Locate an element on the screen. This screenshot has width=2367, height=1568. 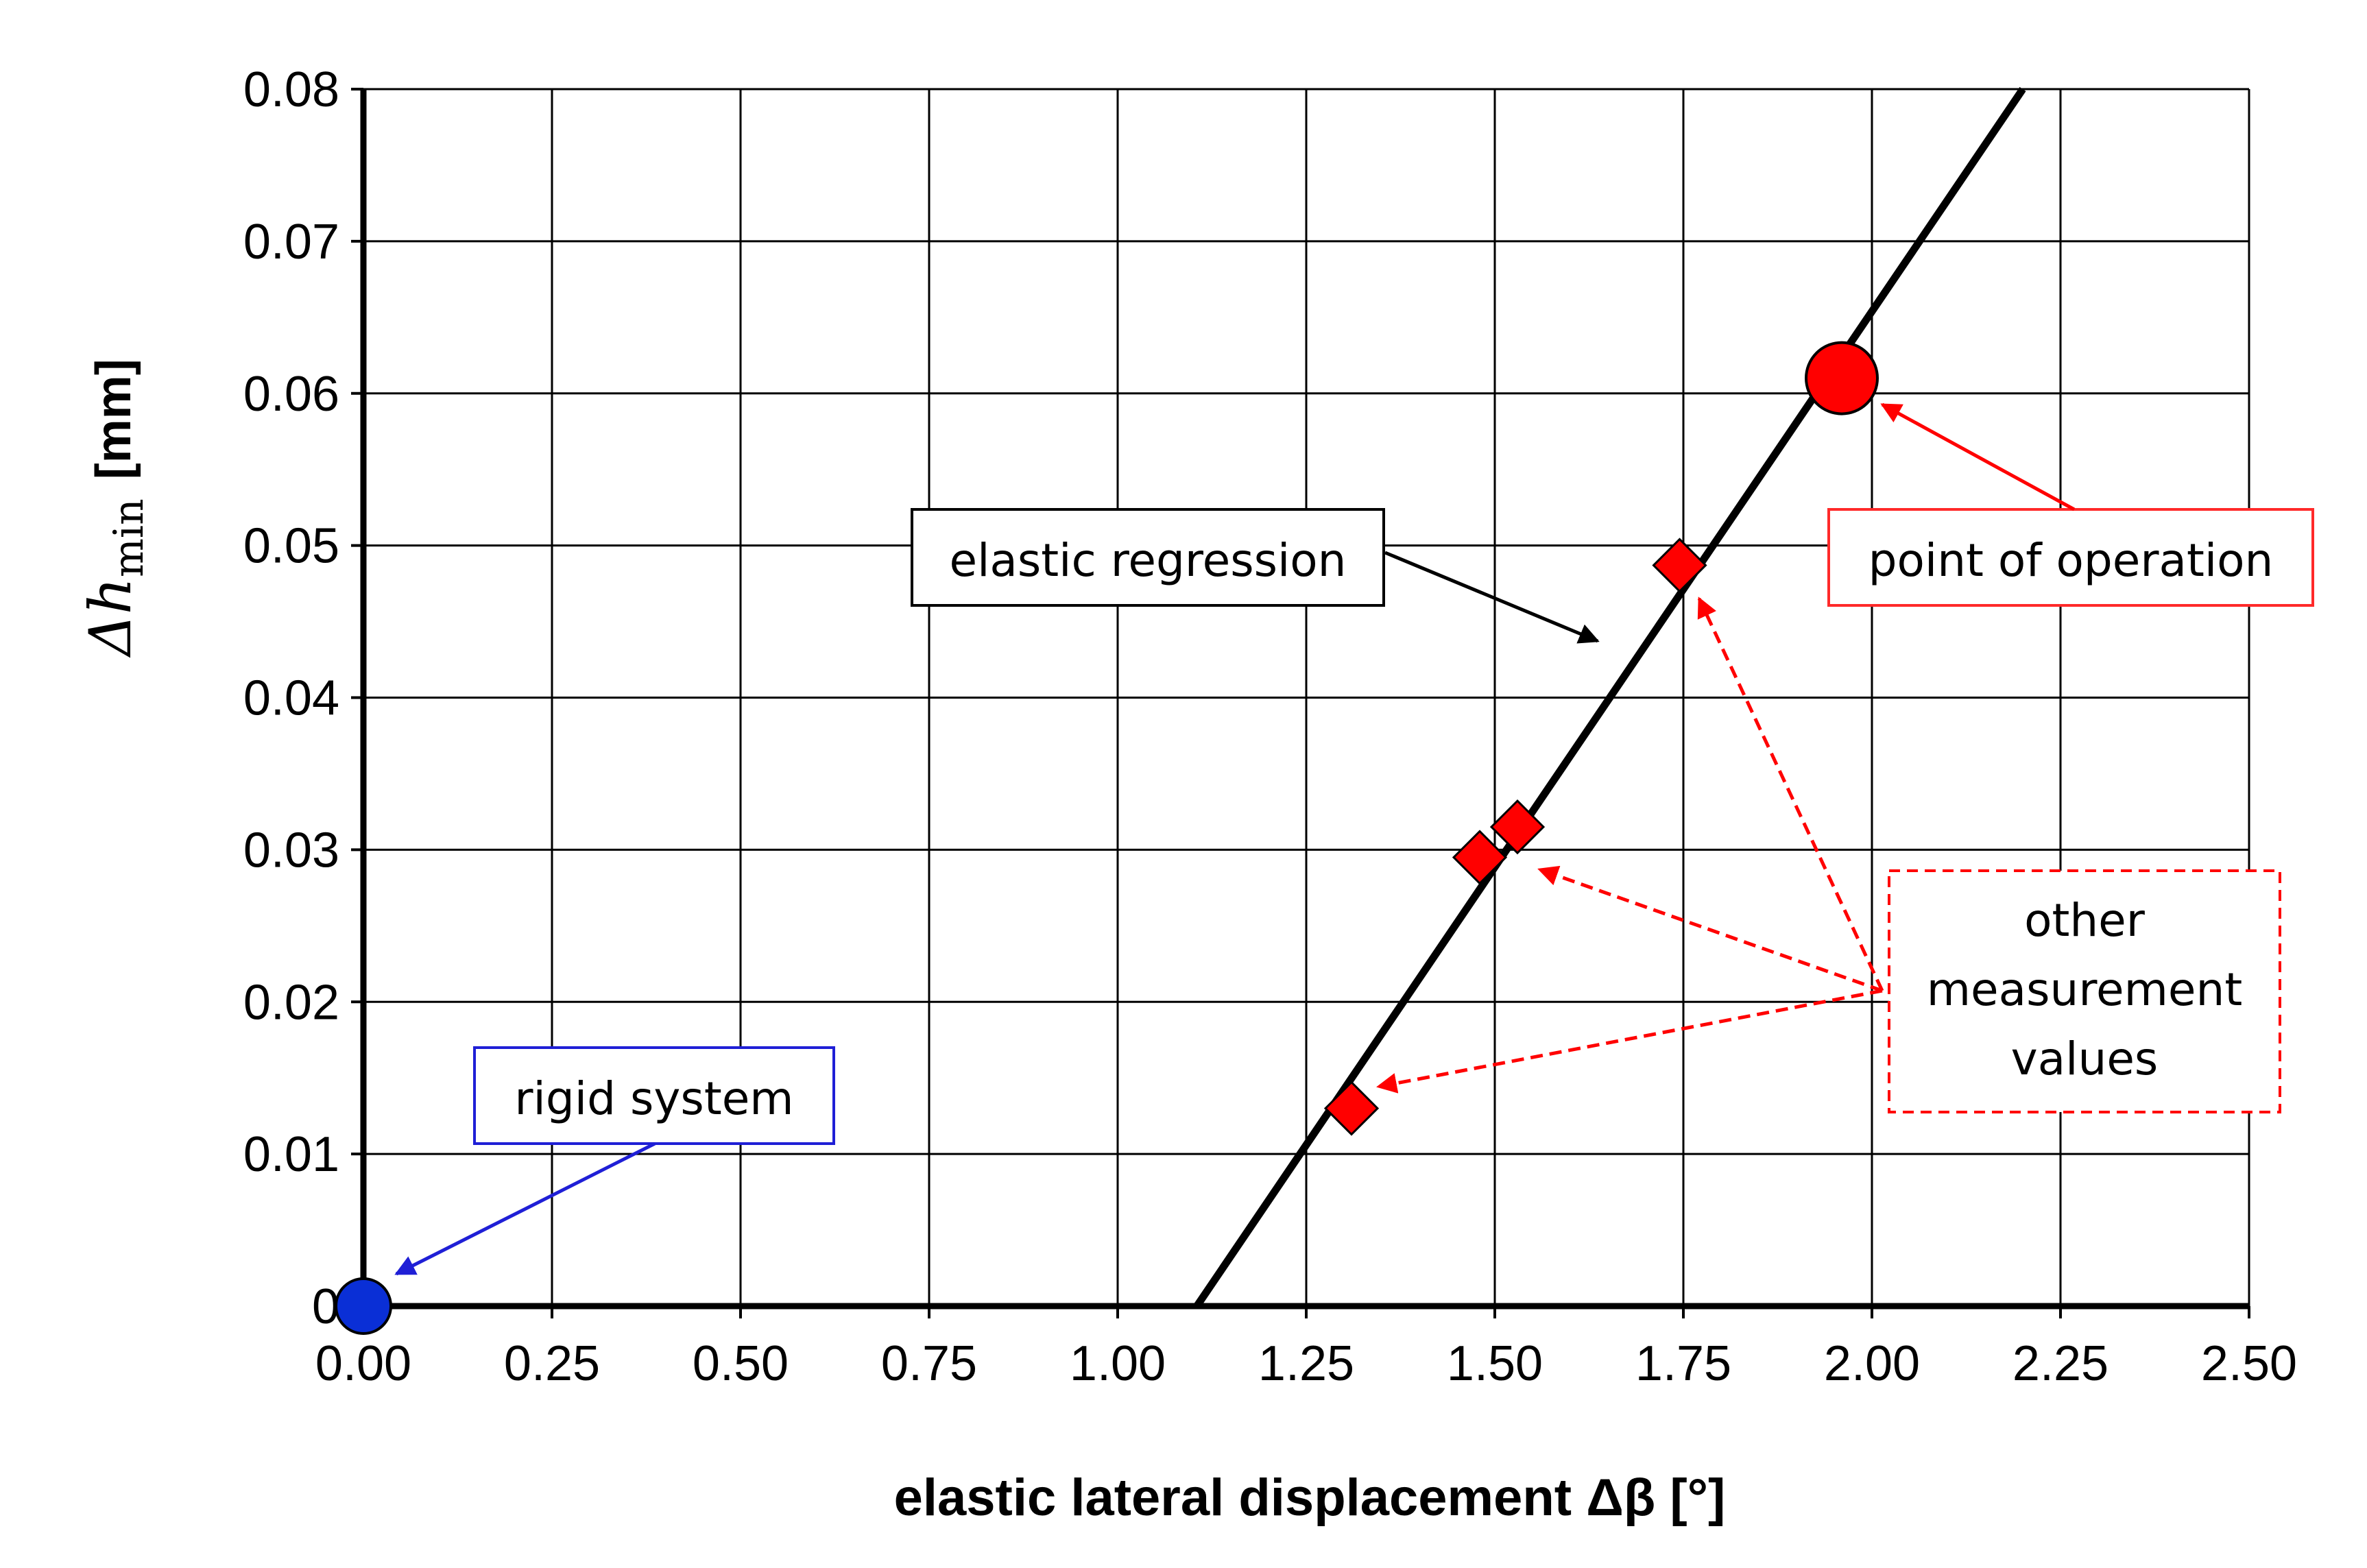
operation-annotation: point of operation is located at coordinates (2070, 505).